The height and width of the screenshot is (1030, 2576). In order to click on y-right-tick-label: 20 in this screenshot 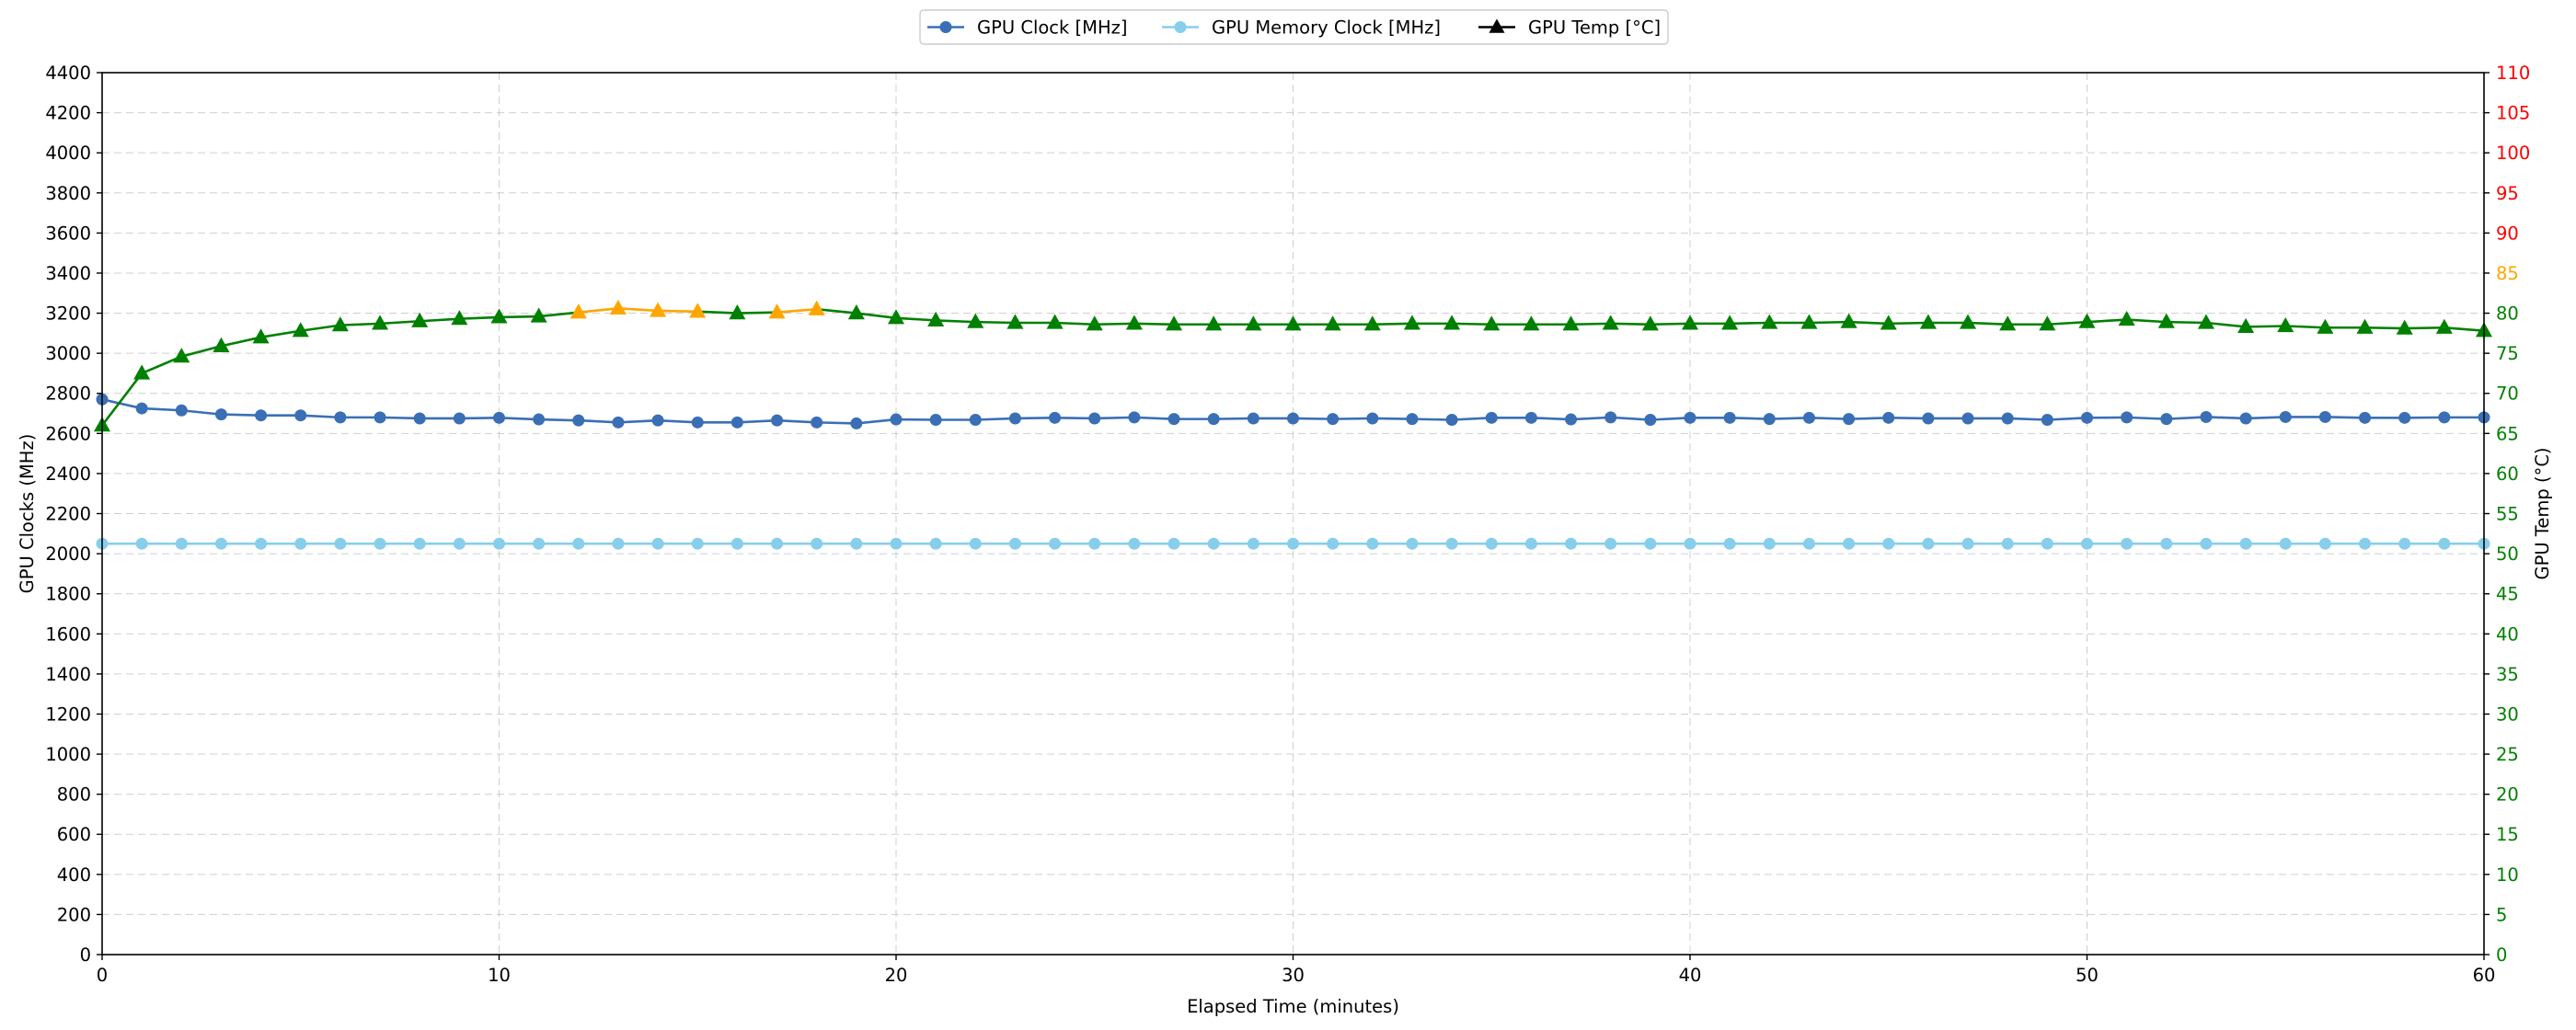, I will do `click(2507, 795)`.